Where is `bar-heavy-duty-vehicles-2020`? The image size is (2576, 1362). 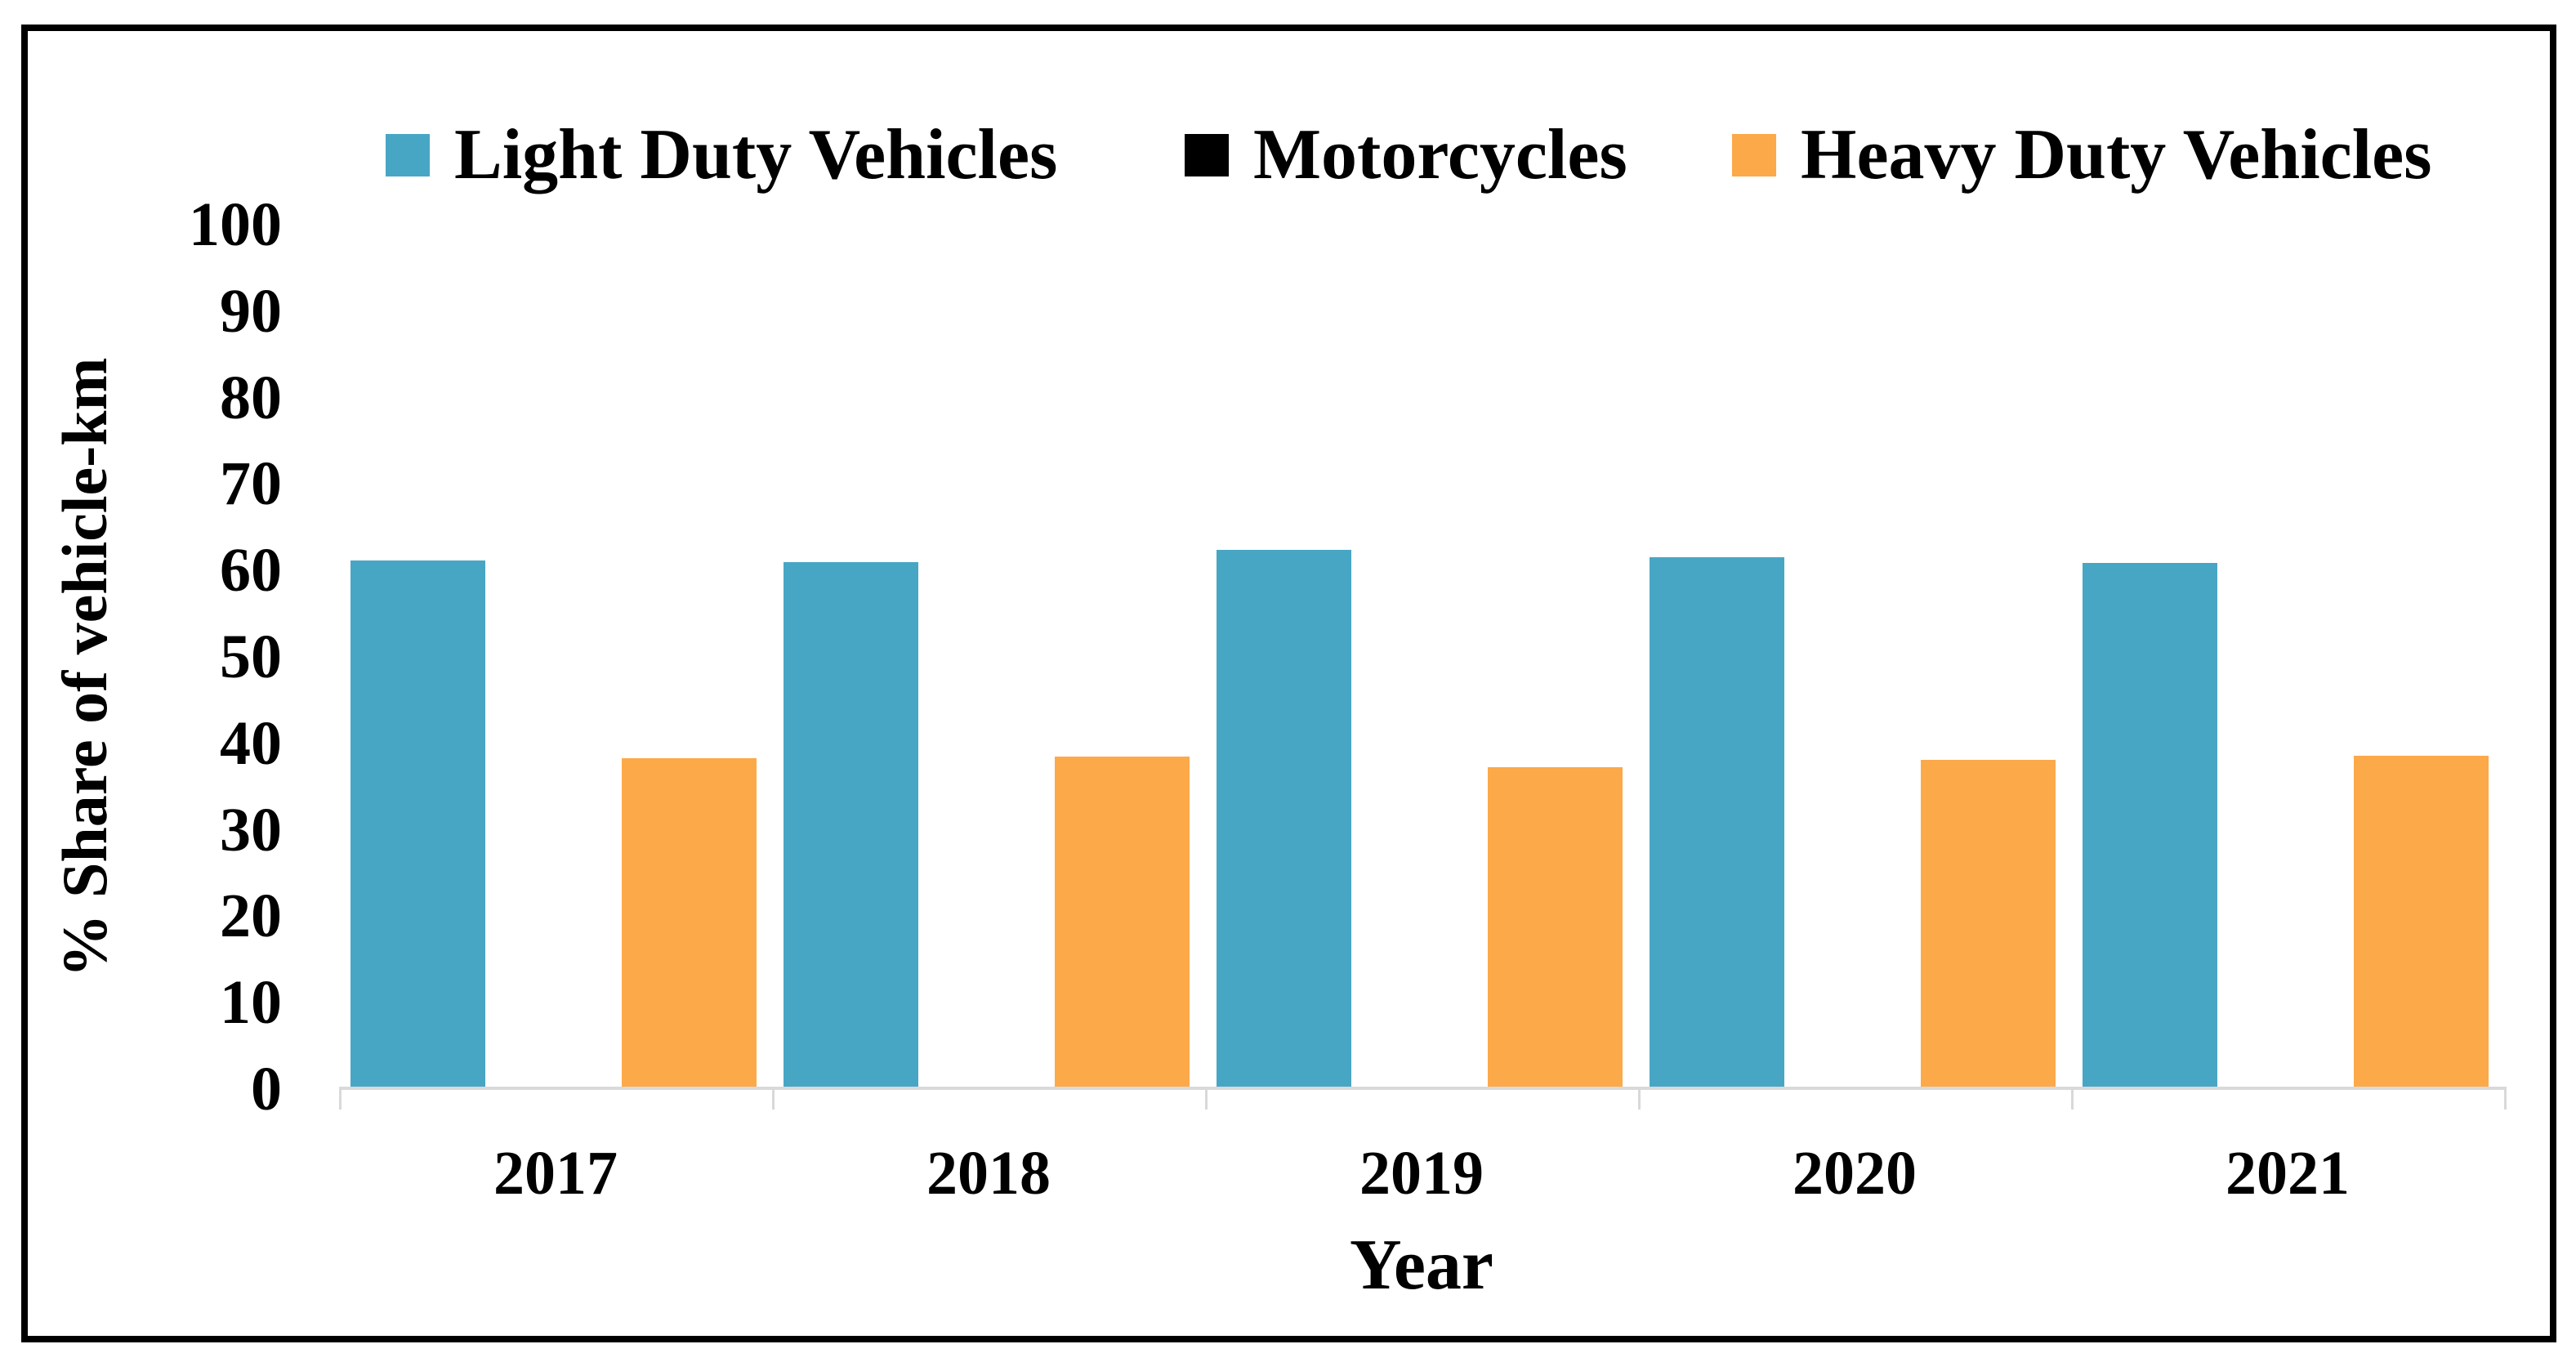 bar-heavy-duty-vehicles-2020 is located at coordinates (1989, 924).